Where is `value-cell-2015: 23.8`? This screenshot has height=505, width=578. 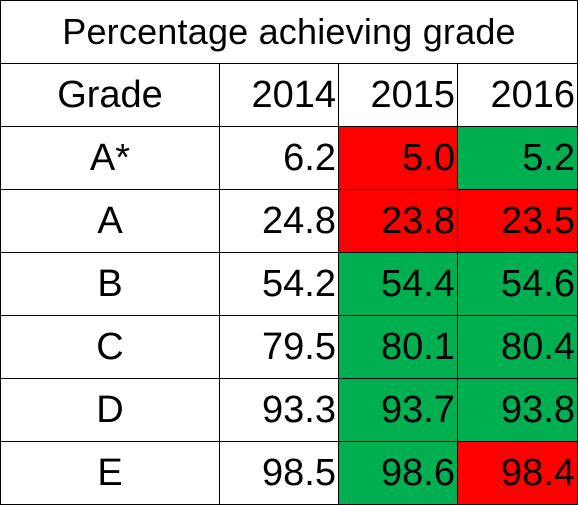 value-cell-2015: 23.8 is located at coordinates (398, 221).